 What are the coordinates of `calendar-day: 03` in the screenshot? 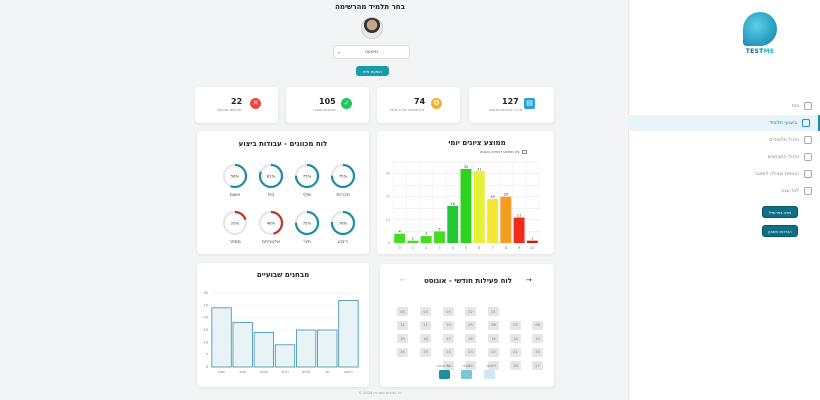 It's located at (448, 311).